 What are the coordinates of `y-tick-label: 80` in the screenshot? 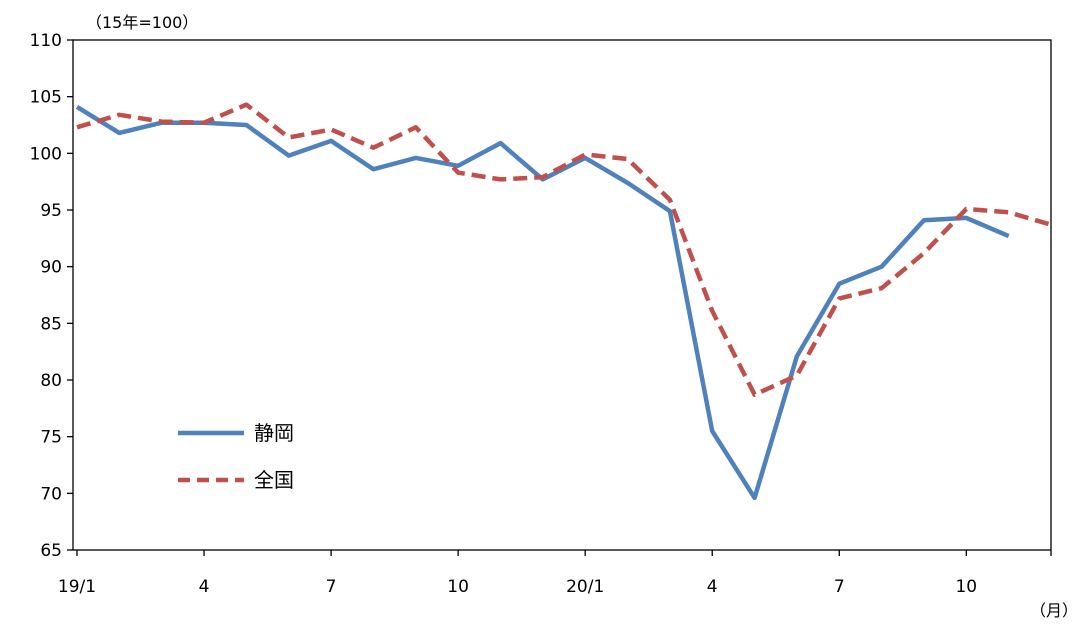 It's located at (51, 381).